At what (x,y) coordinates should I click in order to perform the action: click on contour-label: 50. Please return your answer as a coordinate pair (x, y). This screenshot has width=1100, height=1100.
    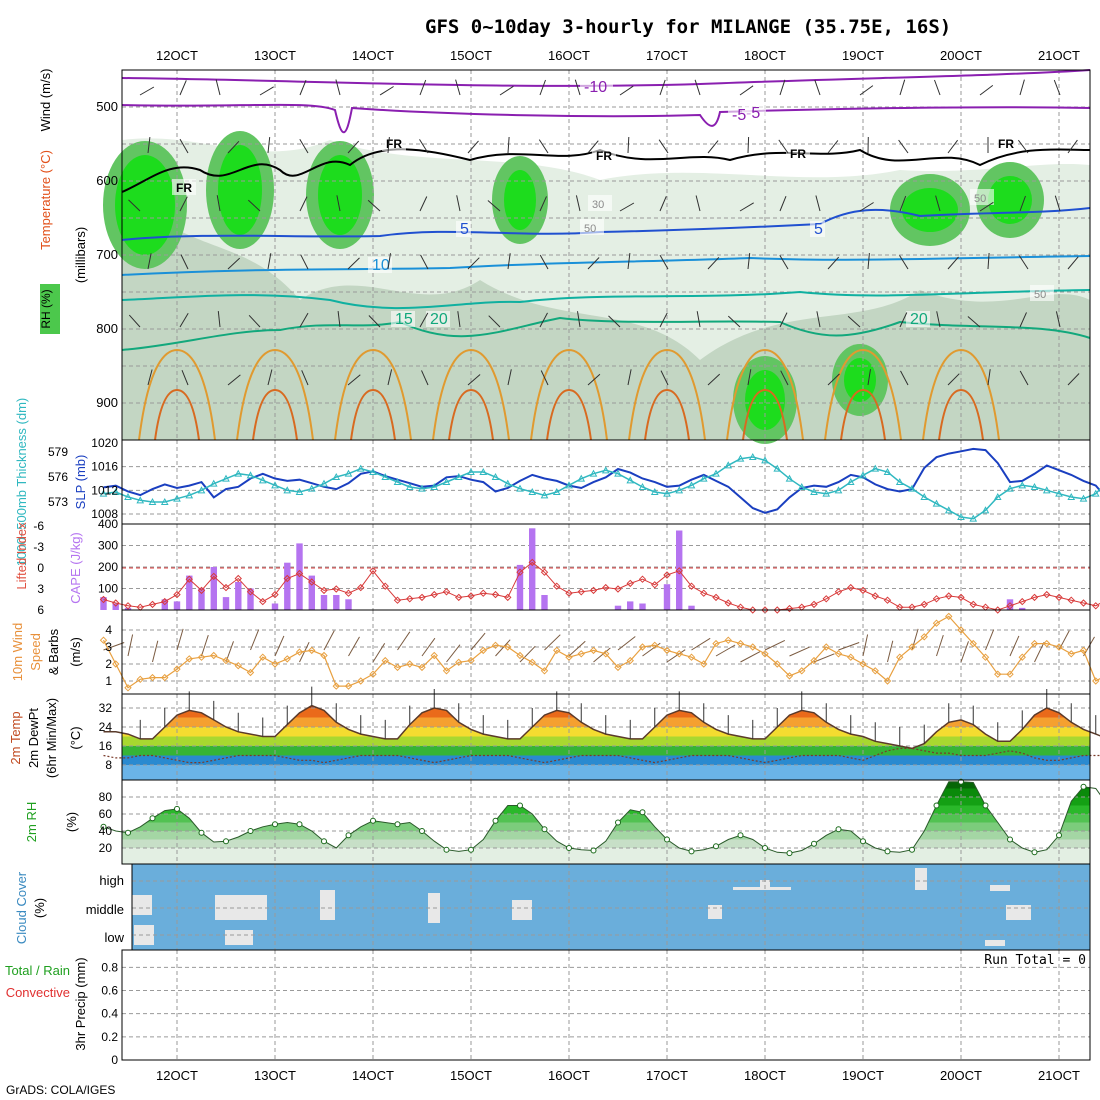
    Looking at the image, I should click on (980, 199).